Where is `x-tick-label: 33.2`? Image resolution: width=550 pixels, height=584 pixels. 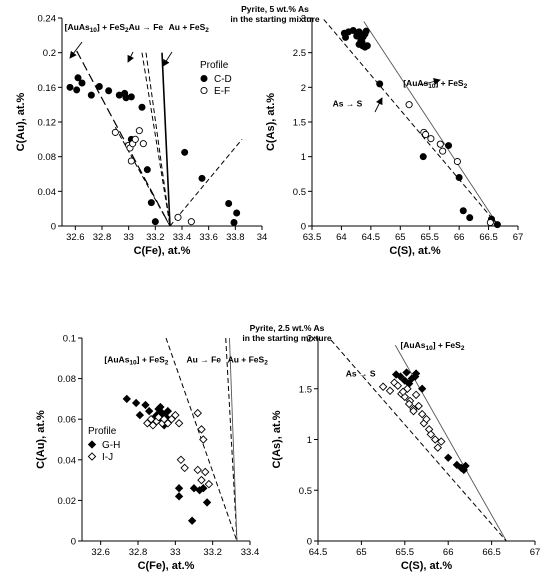 x-tick-label: 33.2 is located at coordinates (212, 552).